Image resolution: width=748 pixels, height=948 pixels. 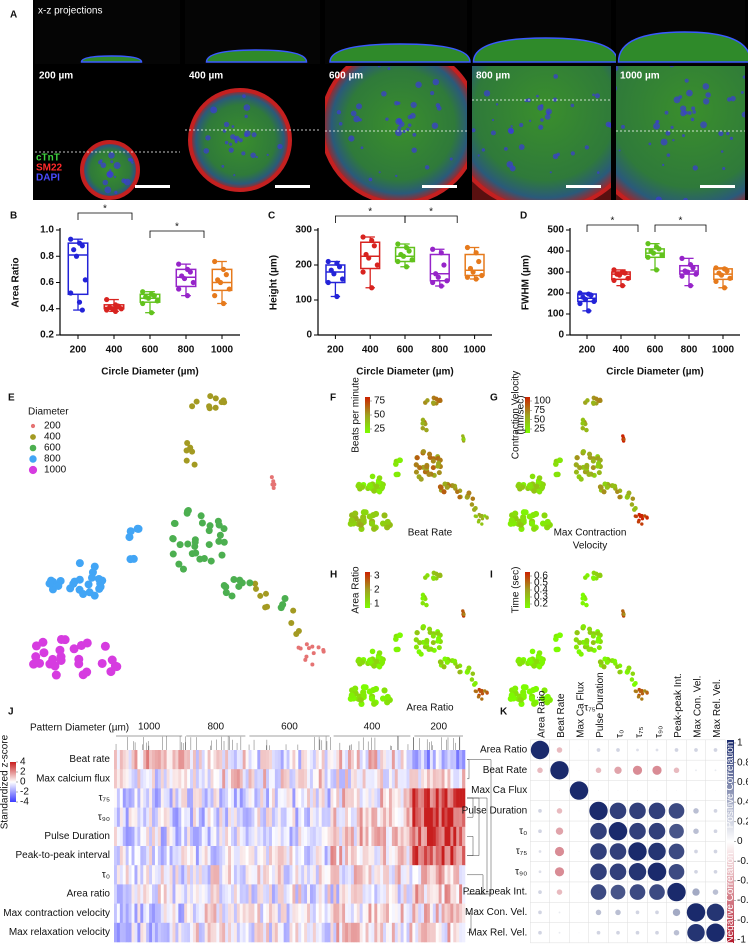 I want to click on panel-letter: C, so click(x=271, y=216).